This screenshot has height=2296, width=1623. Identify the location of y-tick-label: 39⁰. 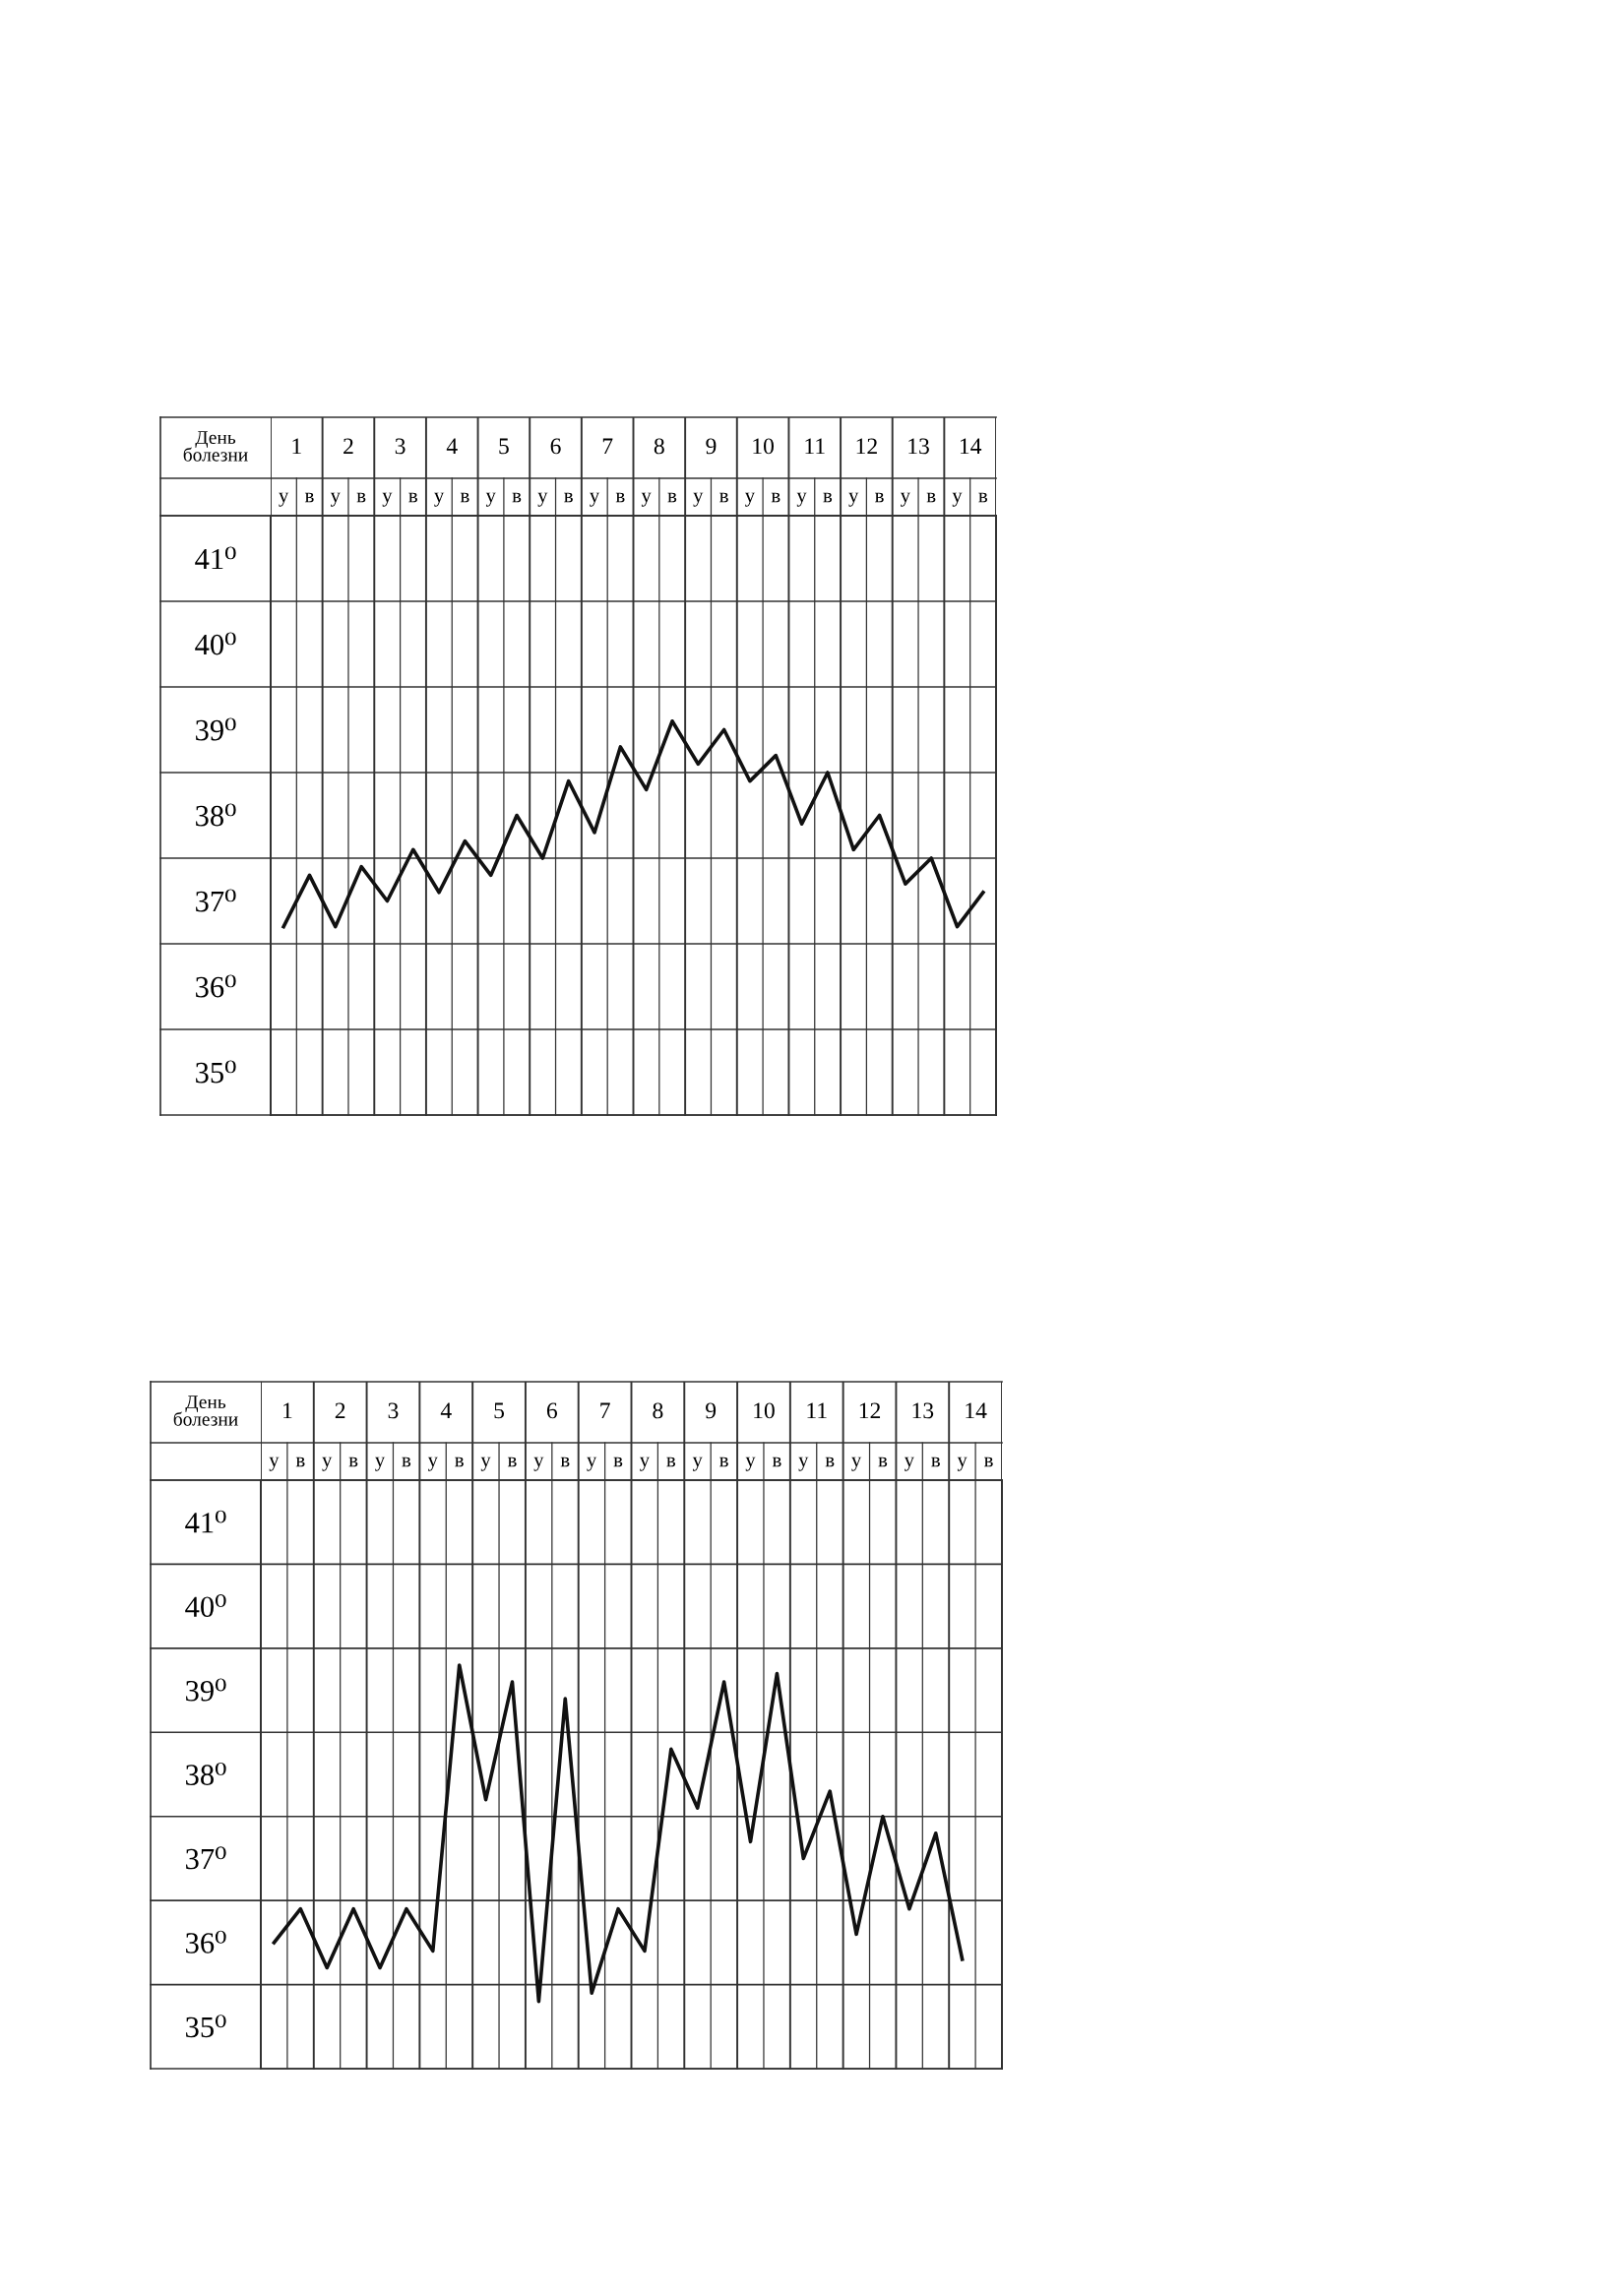
(206, 1690).